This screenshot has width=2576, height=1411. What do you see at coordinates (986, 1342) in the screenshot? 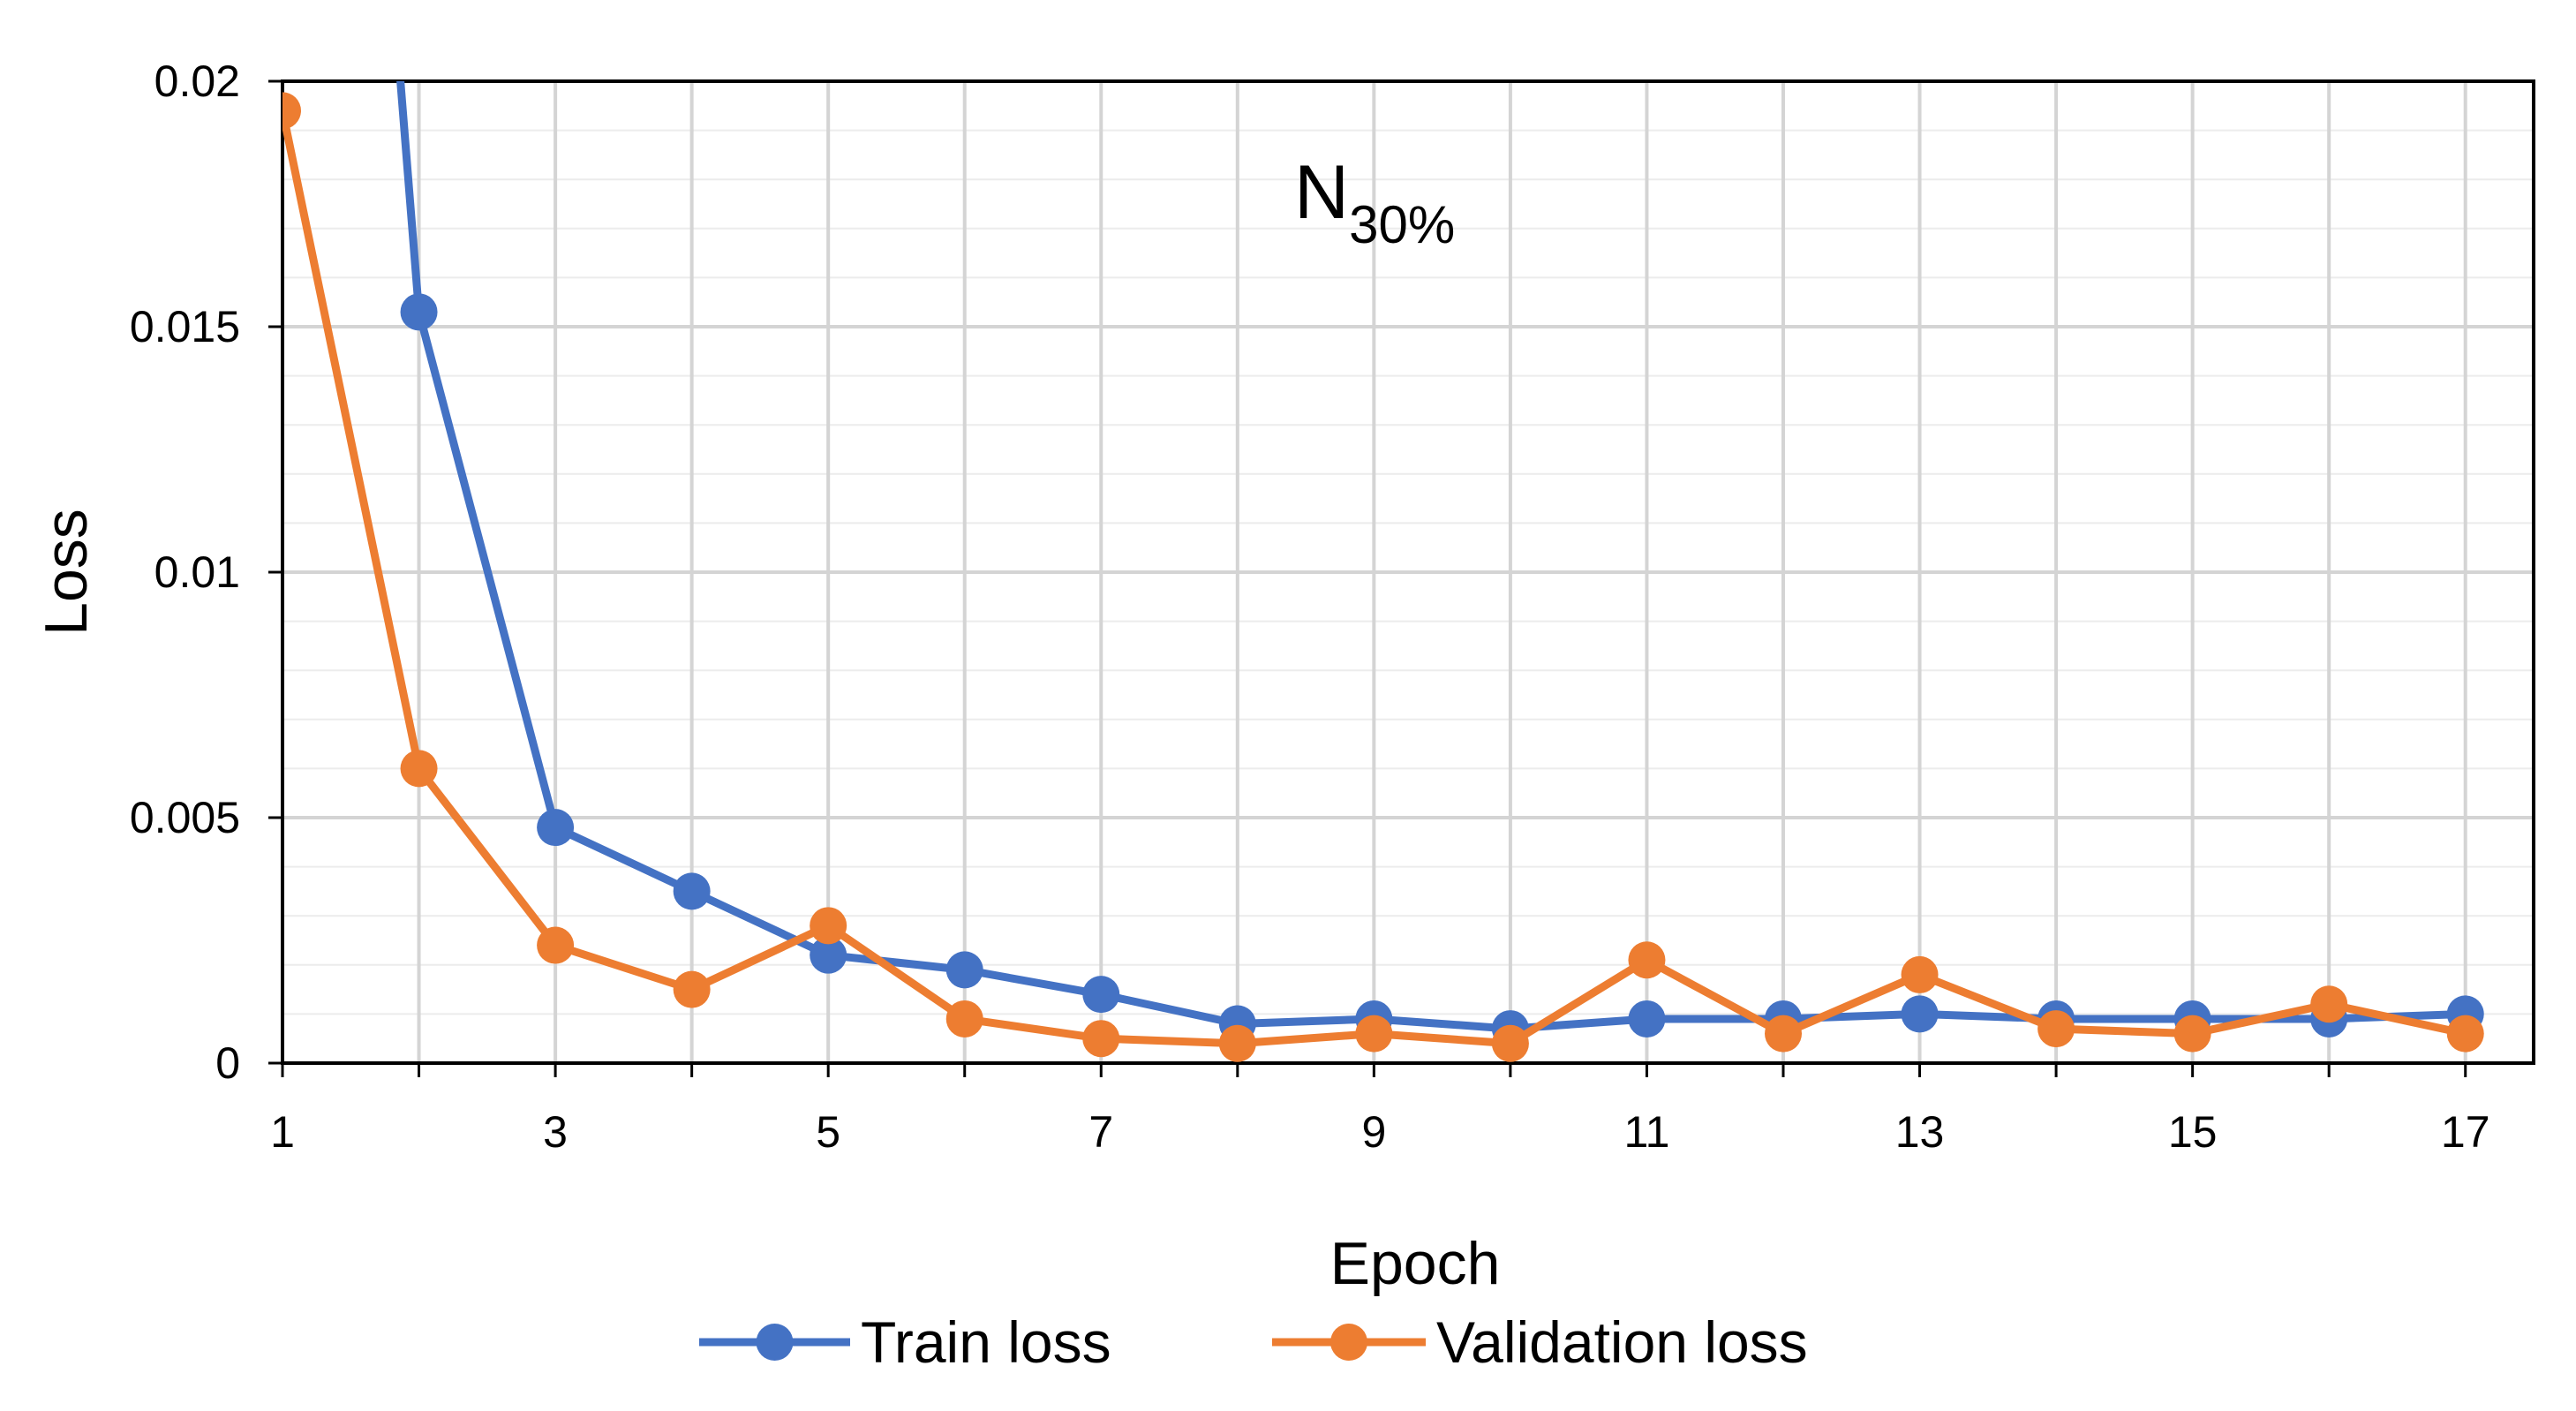
I see `legend-label-0: Train loss` at bounding box center [986, 1342].